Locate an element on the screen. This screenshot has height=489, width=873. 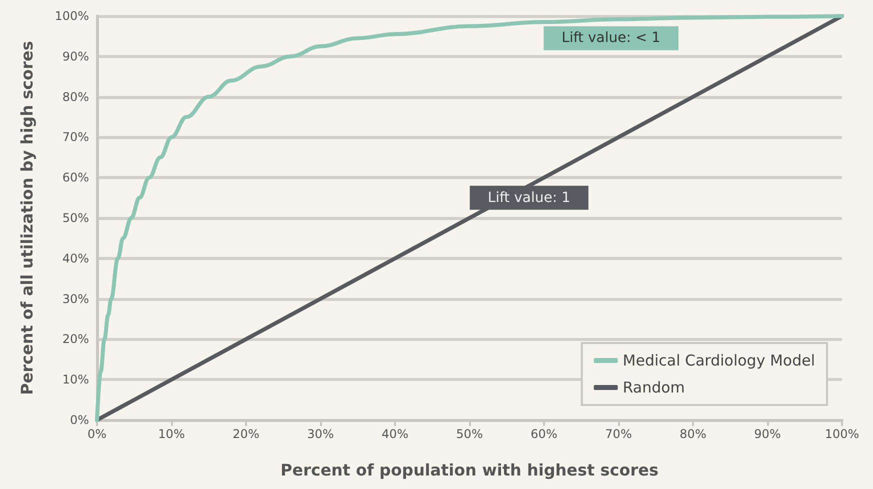
y-axis-title: Percent of all utilization by high scores is located at coordinates (27, 218).